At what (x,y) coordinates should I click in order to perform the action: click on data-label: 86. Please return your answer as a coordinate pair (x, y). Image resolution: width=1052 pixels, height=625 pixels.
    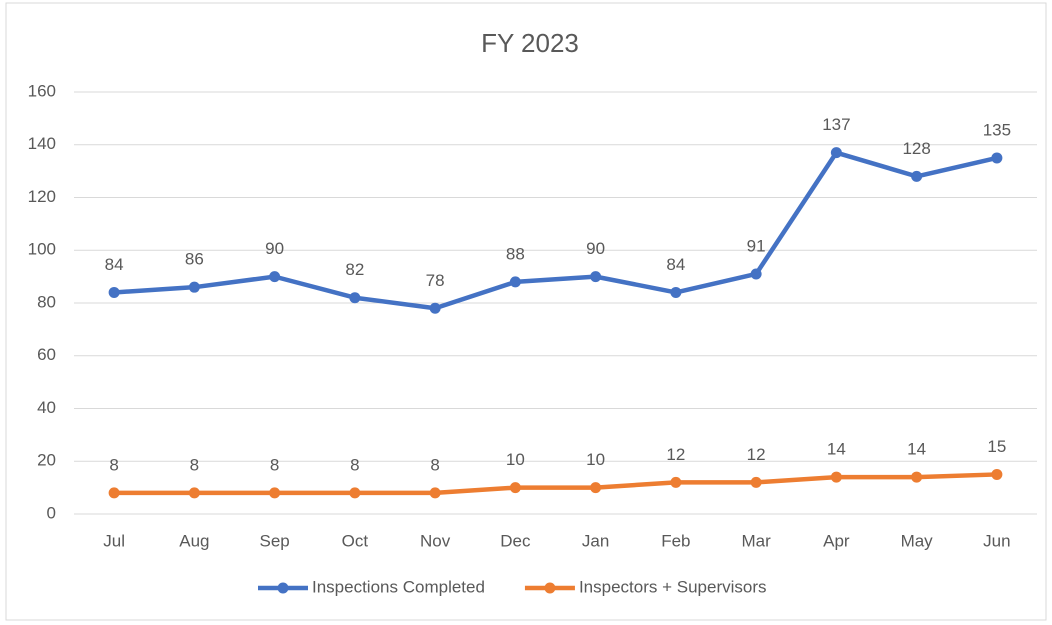
    Looking at the image, I should click on (194, 259).